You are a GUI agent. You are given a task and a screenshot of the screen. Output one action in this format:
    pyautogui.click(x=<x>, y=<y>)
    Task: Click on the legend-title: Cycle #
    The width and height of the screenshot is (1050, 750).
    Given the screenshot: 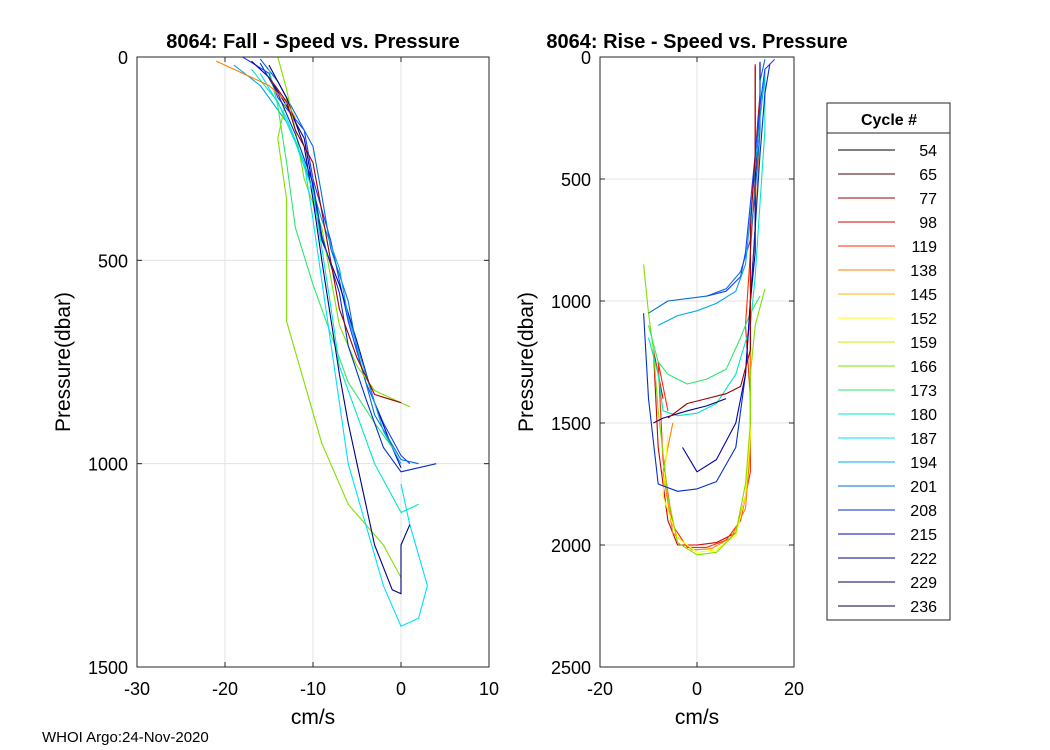 What is the action you would take?
    pyautogui.click(x=889, y=120)
    